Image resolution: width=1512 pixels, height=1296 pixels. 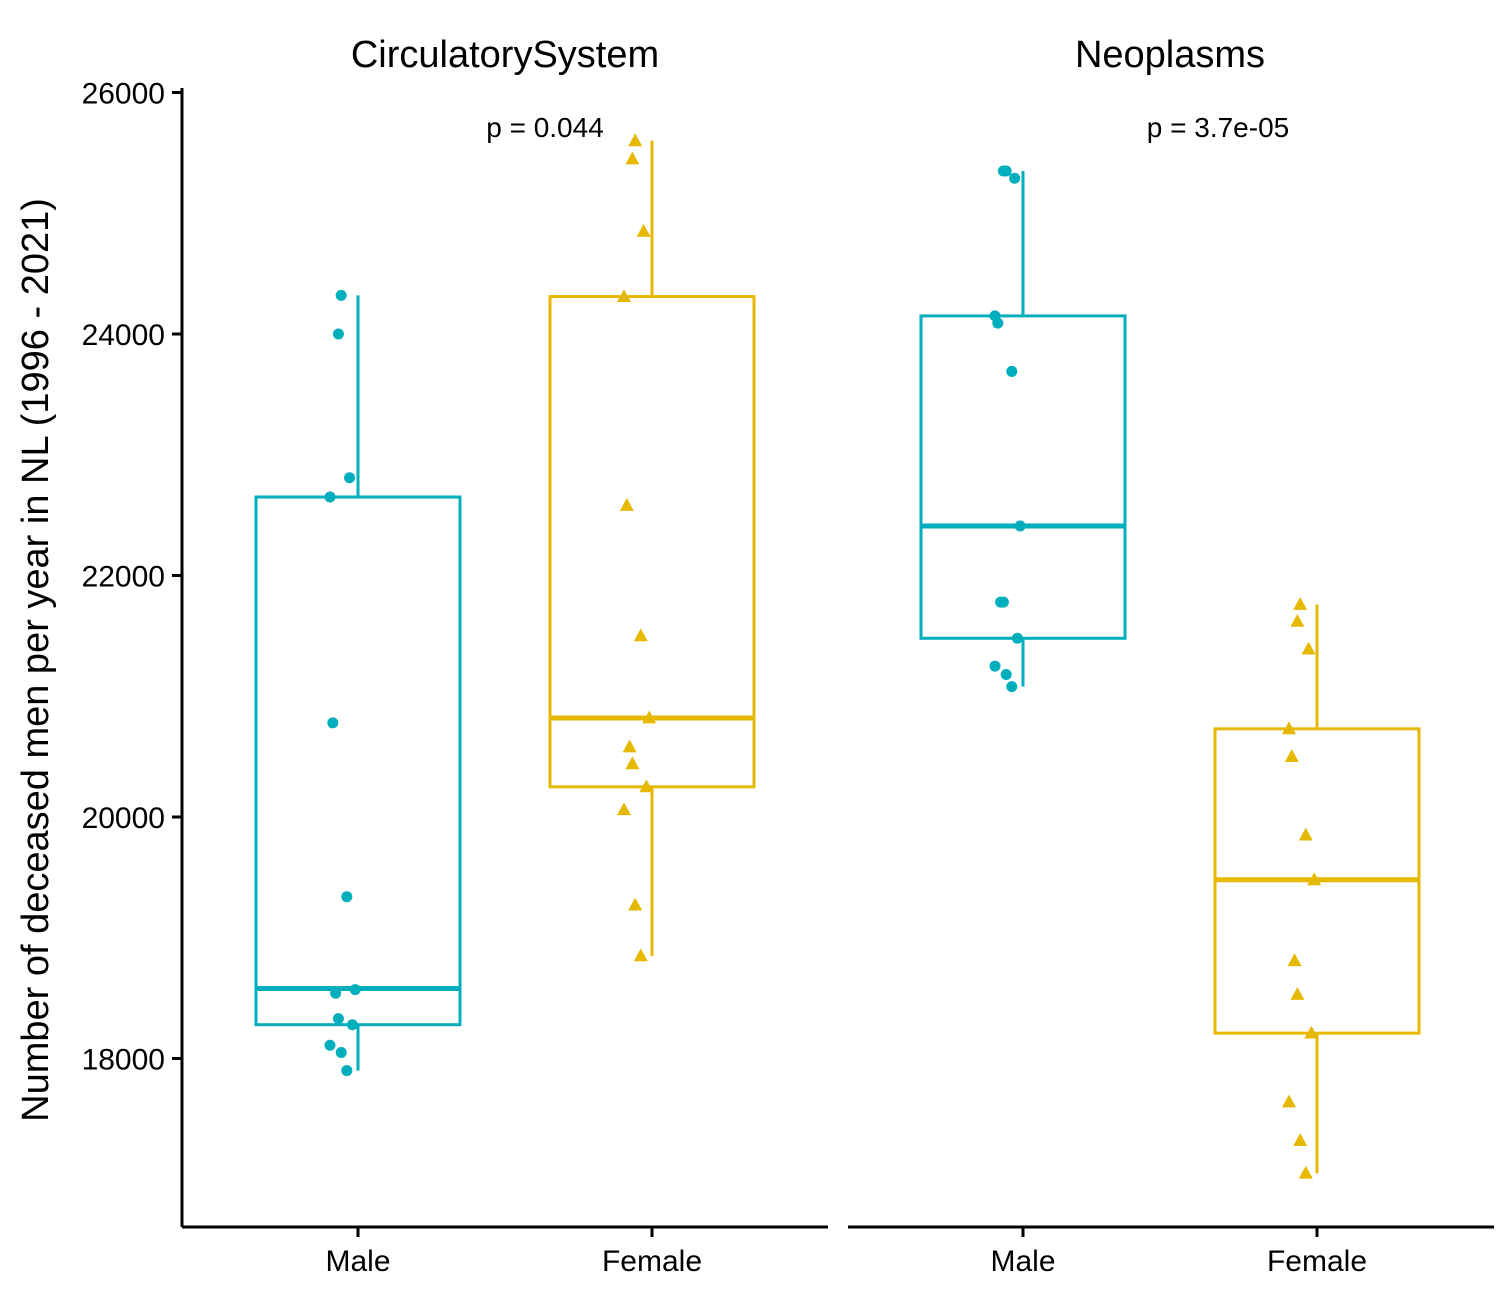 What do you see at coordinates (123, 335) in the screenshot?
I see `y-tick-label: 24000` at bounding box center [123, 335].